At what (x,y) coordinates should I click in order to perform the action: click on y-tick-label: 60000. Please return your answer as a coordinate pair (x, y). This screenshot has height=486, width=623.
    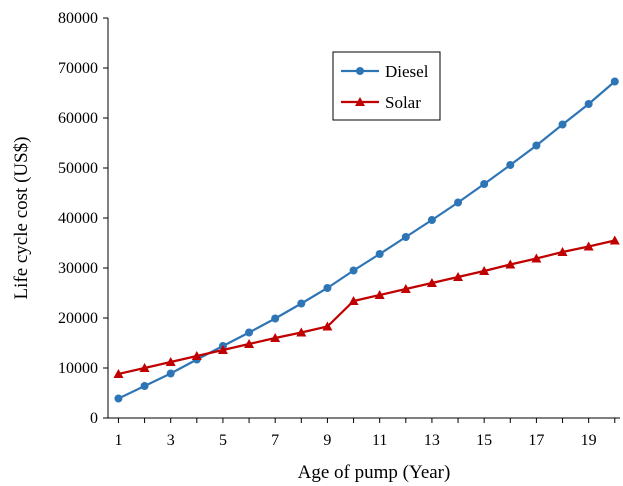
    Looking at the image, I should click on (78, 118).